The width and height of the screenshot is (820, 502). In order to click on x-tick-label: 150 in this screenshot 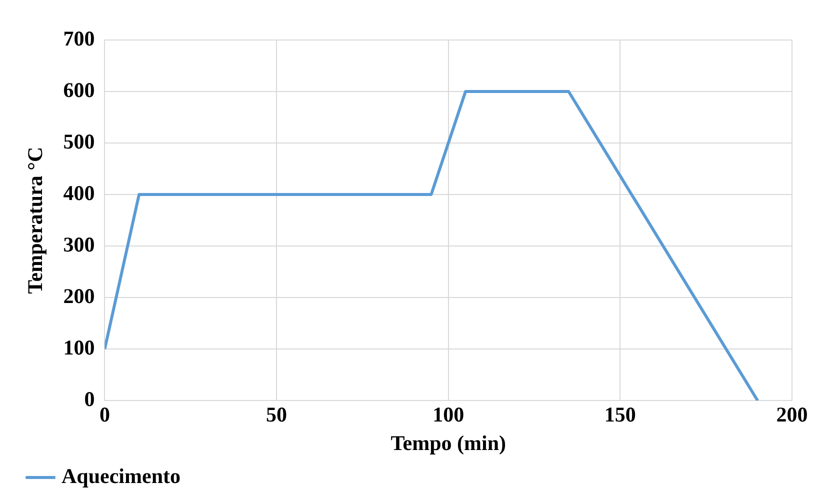, I will do `click(620, 414)`.